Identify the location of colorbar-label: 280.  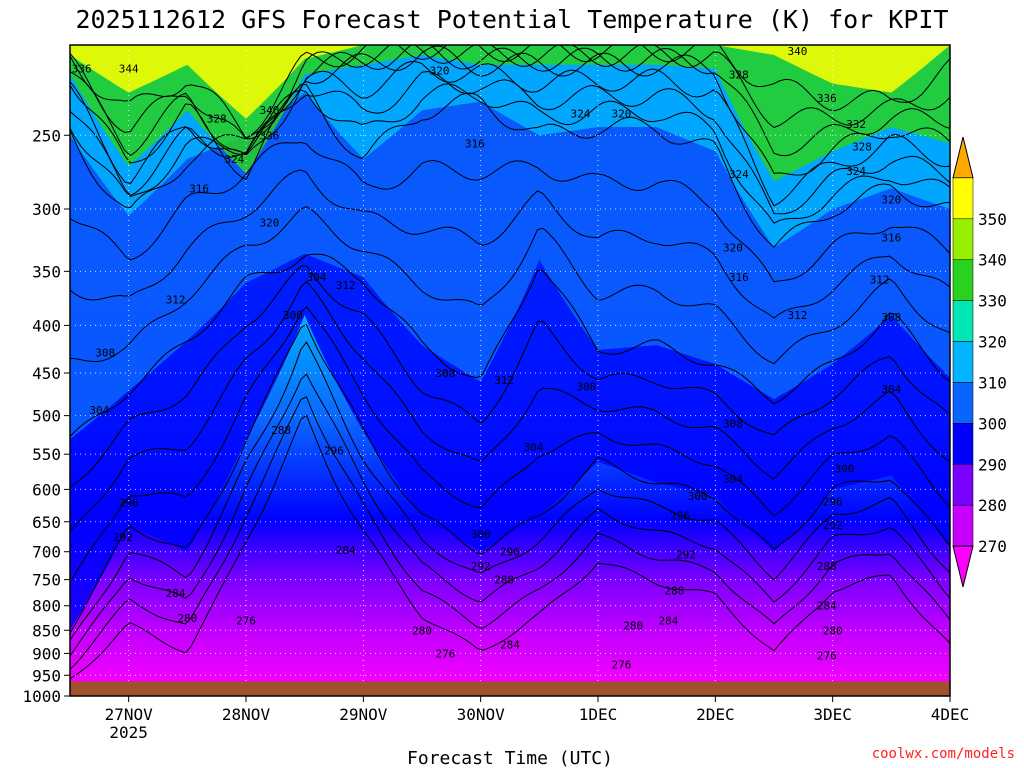
(992, 505).